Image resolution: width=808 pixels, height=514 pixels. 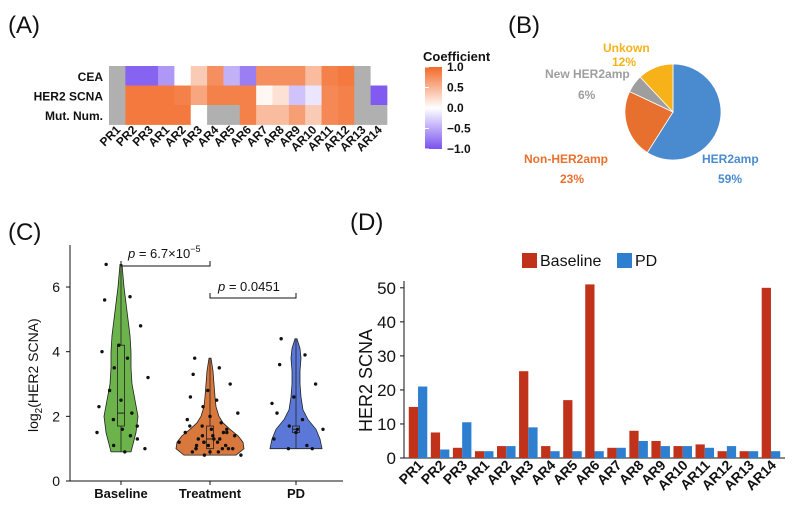 I want to click on bar-y-tick-label: 0, so click(x=391, y=458).